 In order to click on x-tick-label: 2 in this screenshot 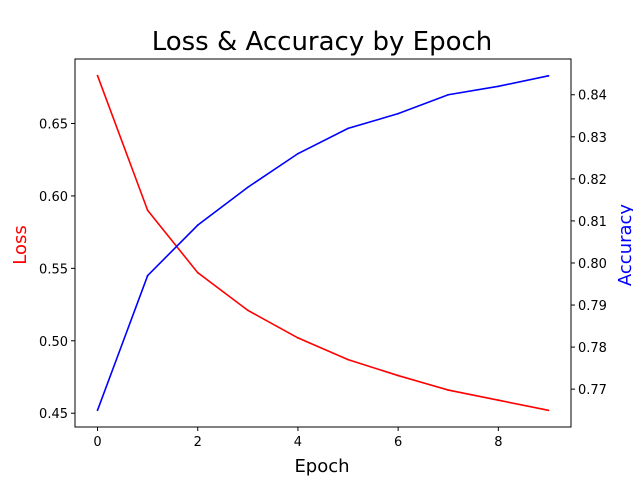, I will do `click(198, 442)`.